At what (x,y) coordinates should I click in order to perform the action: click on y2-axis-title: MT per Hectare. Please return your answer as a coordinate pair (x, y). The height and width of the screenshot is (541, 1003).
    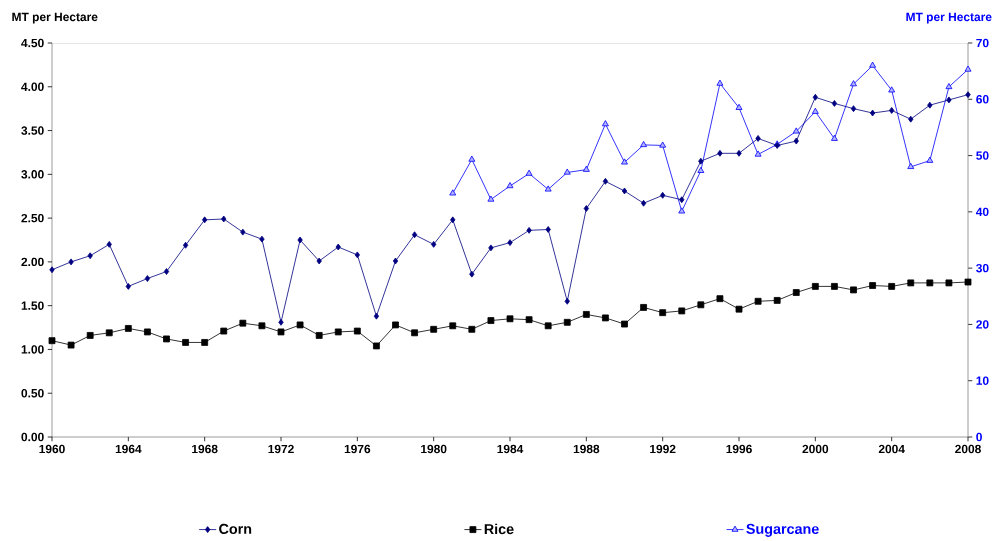
    Looking at the image, I should click on (949, 18).